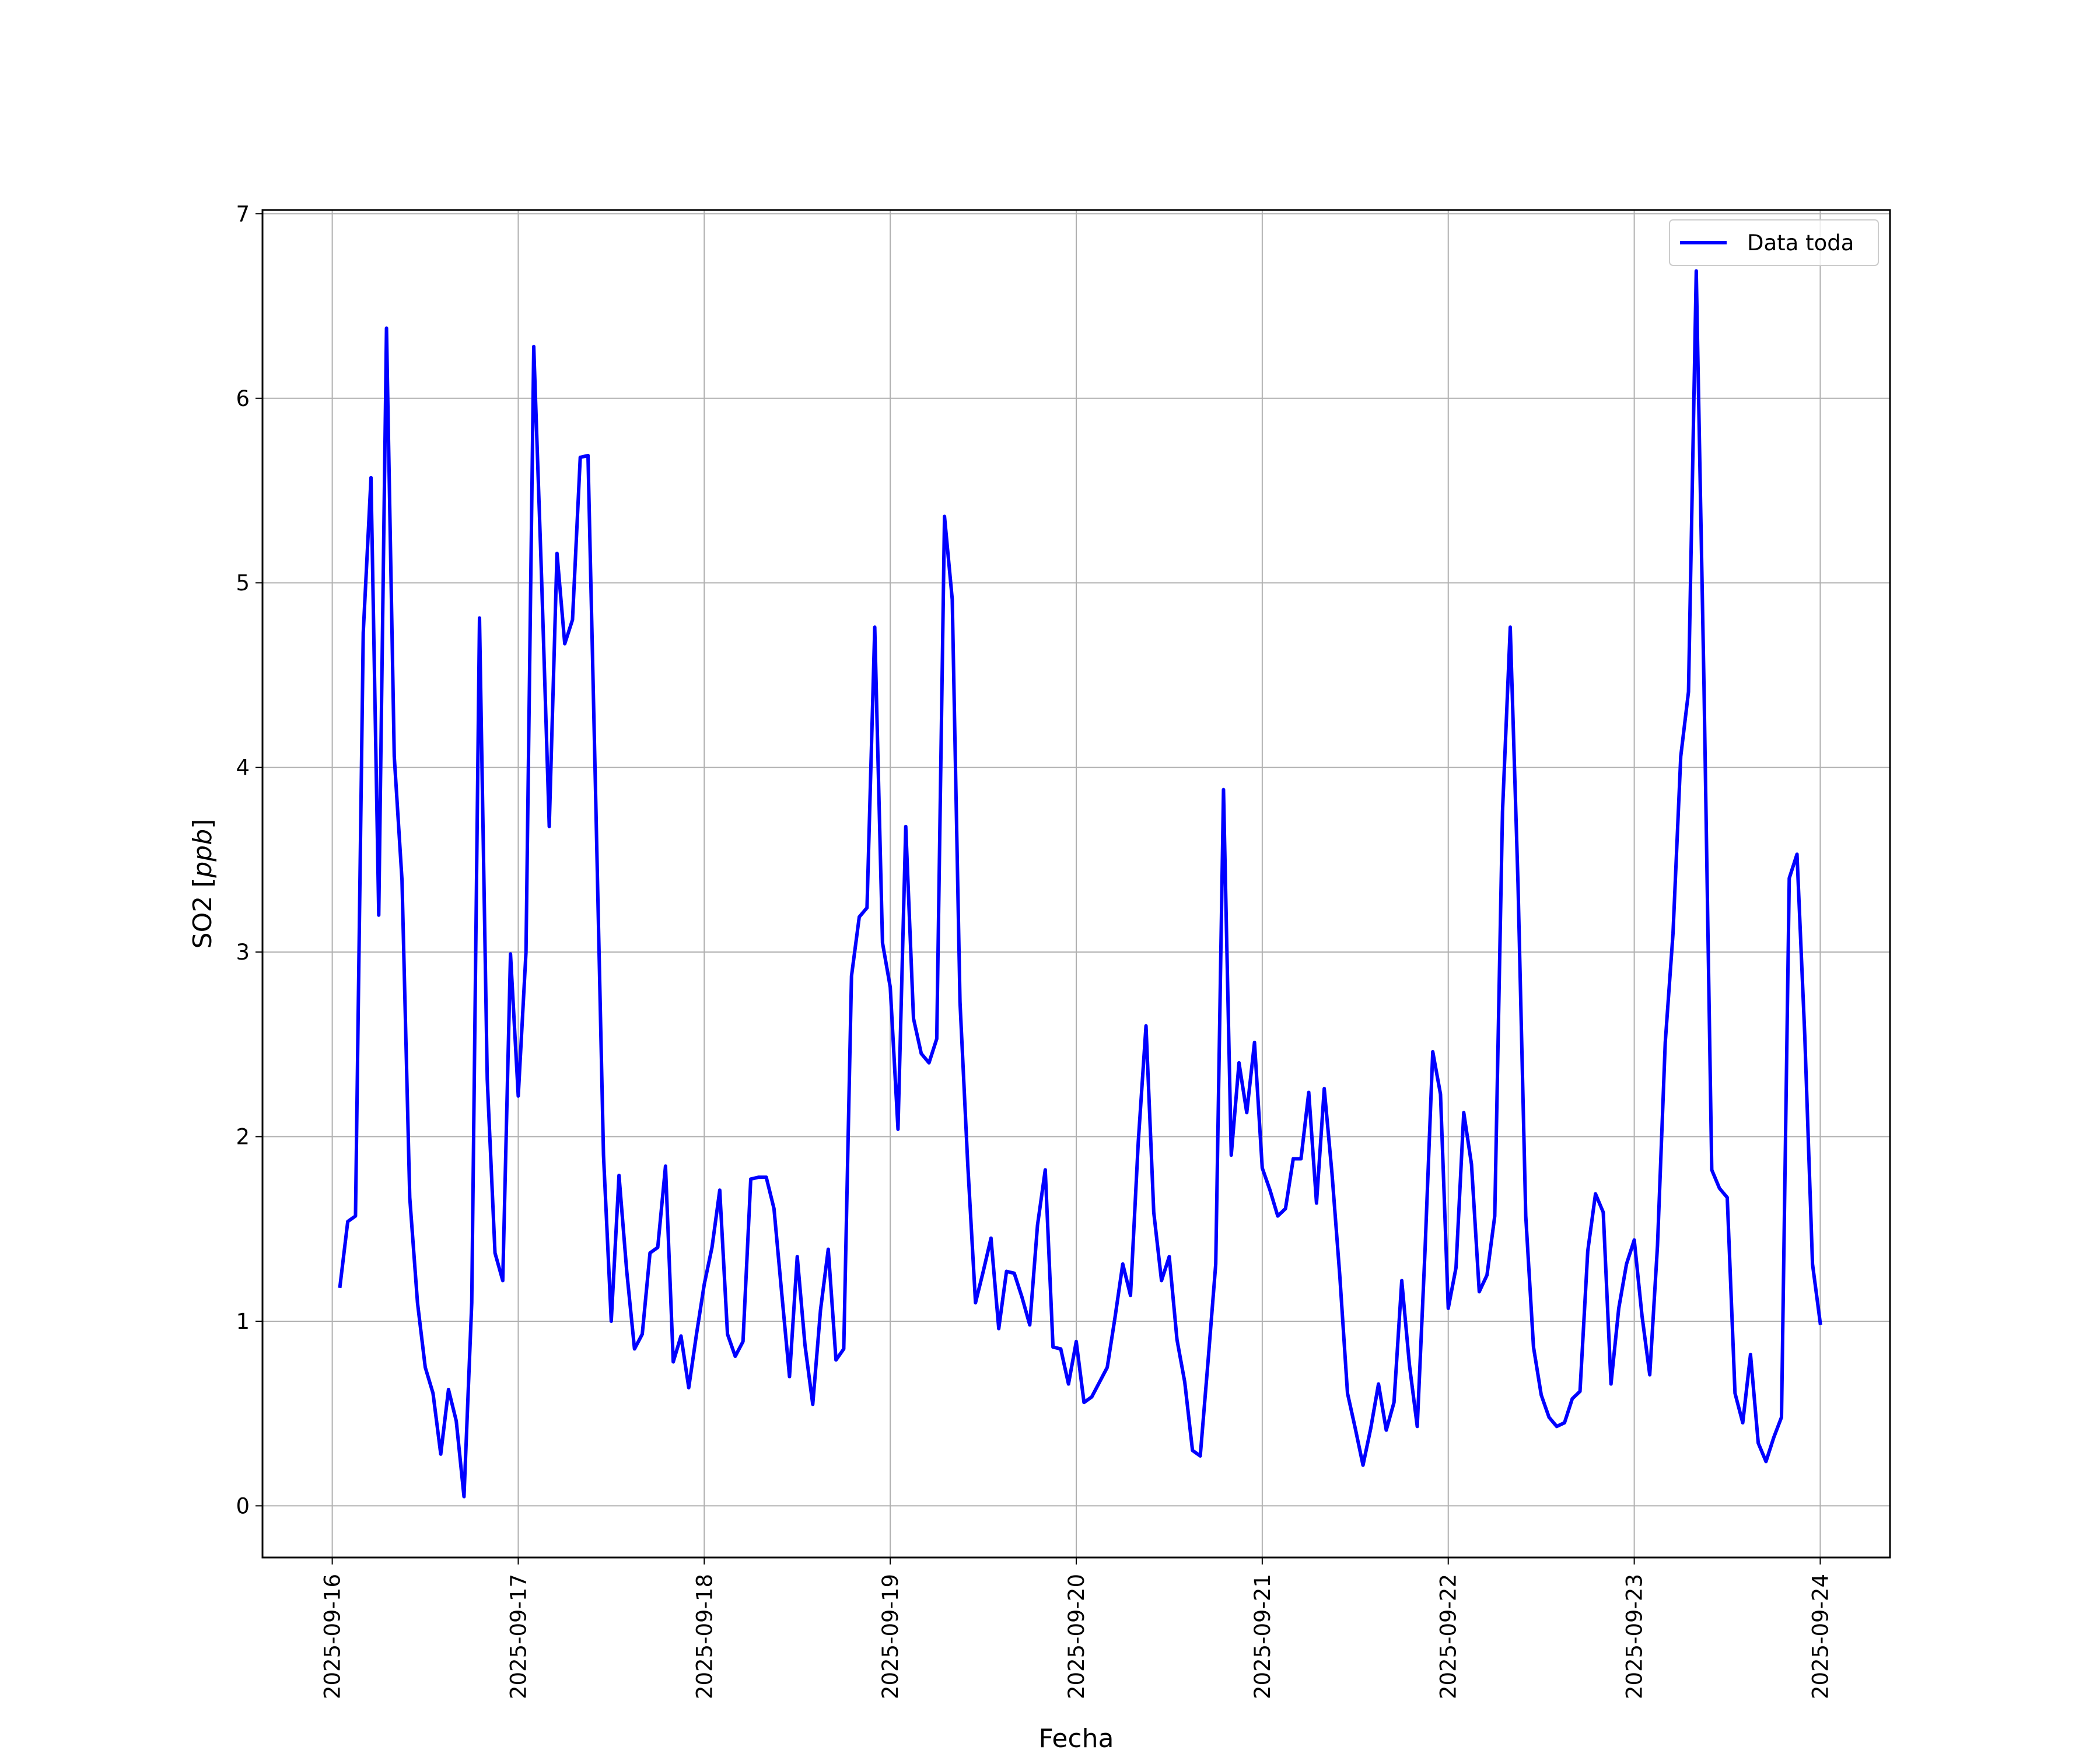 This screenshot has height=1750, width=2100. I want to click on y-tick-label: 3, so click(243, 952).